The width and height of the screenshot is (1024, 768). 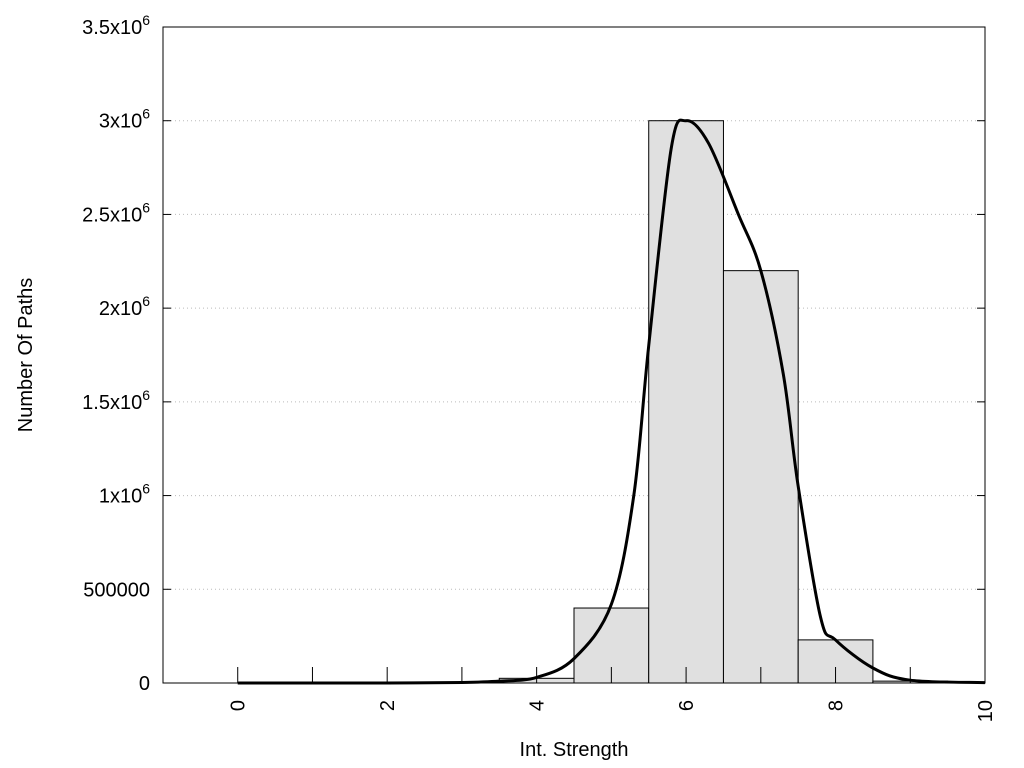 I want to click on y-tick-label: 1x10⁶, so click(x=124, y=494).